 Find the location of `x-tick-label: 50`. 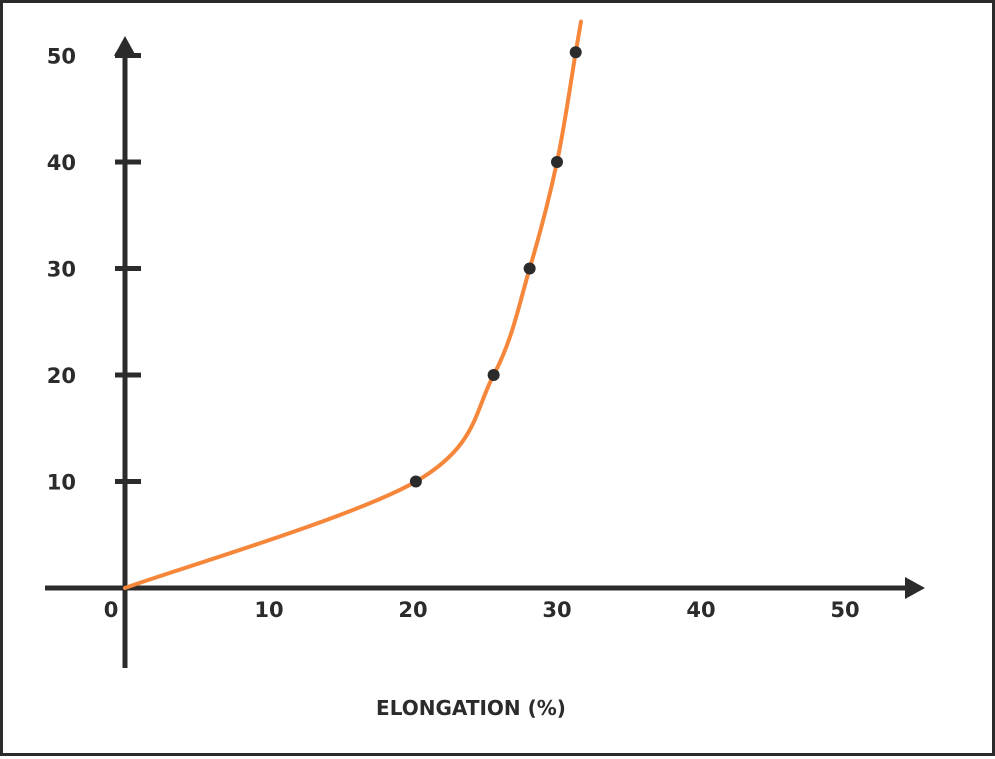

x-tick-label: 50 is located at coordinates (844, 610).